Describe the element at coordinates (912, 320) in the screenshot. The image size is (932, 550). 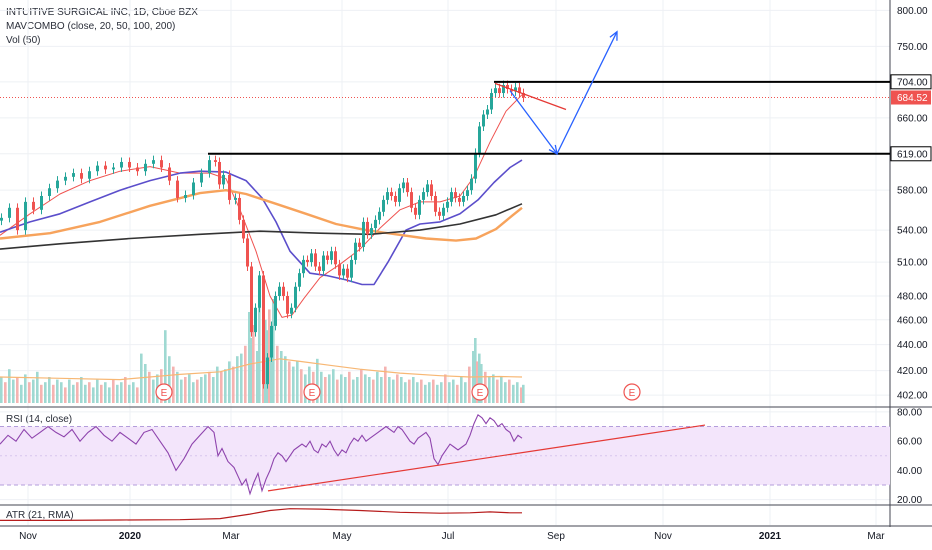
I see `price-axis-label: 460.00` at that location.